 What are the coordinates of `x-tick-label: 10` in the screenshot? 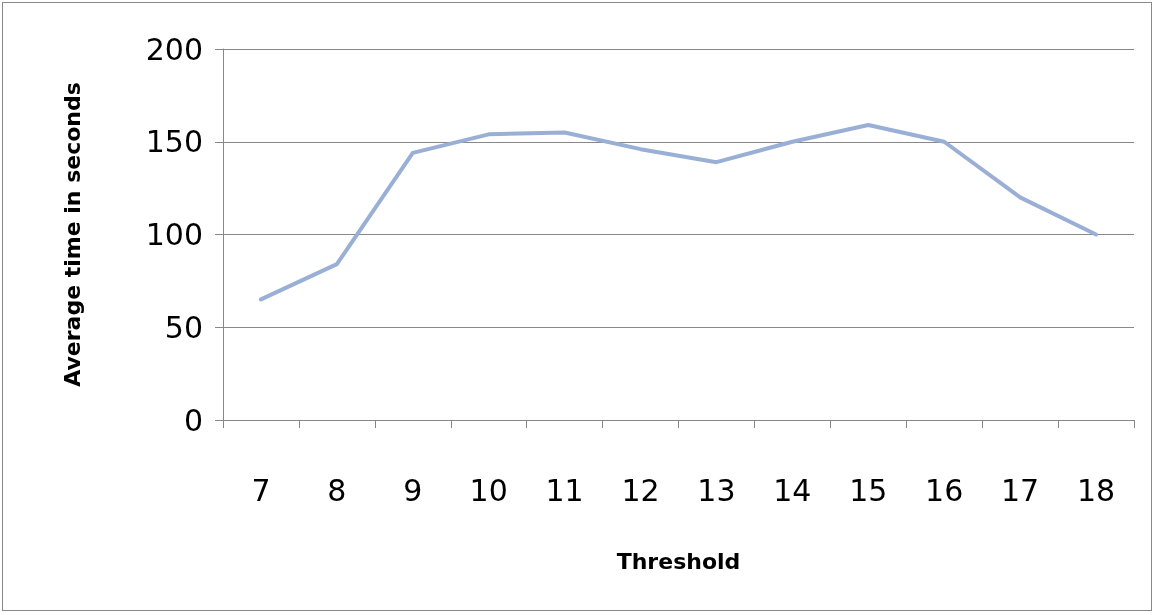 It's located at (488, 490).